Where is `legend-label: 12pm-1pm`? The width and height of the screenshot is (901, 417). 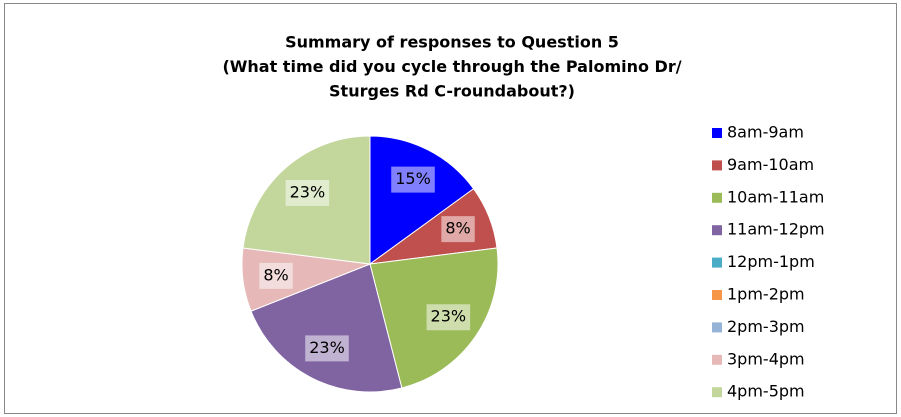 legend-label: 12pm-1pm is located at coordinates (771, 261).